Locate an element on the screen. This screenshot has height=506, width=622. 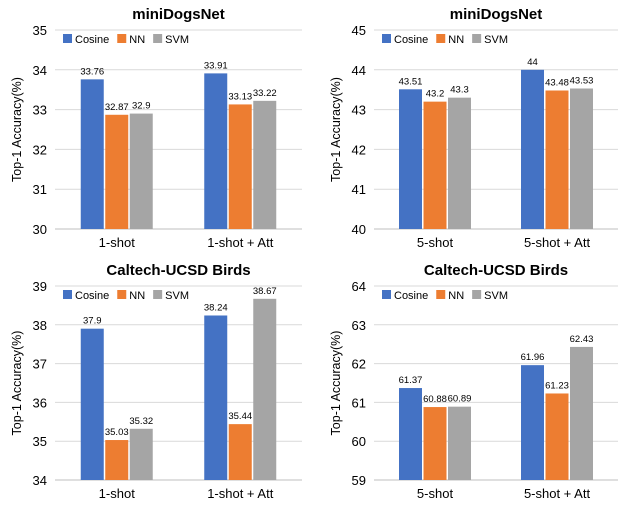
data-label: 61.23 is located at coordinates (557, 385).